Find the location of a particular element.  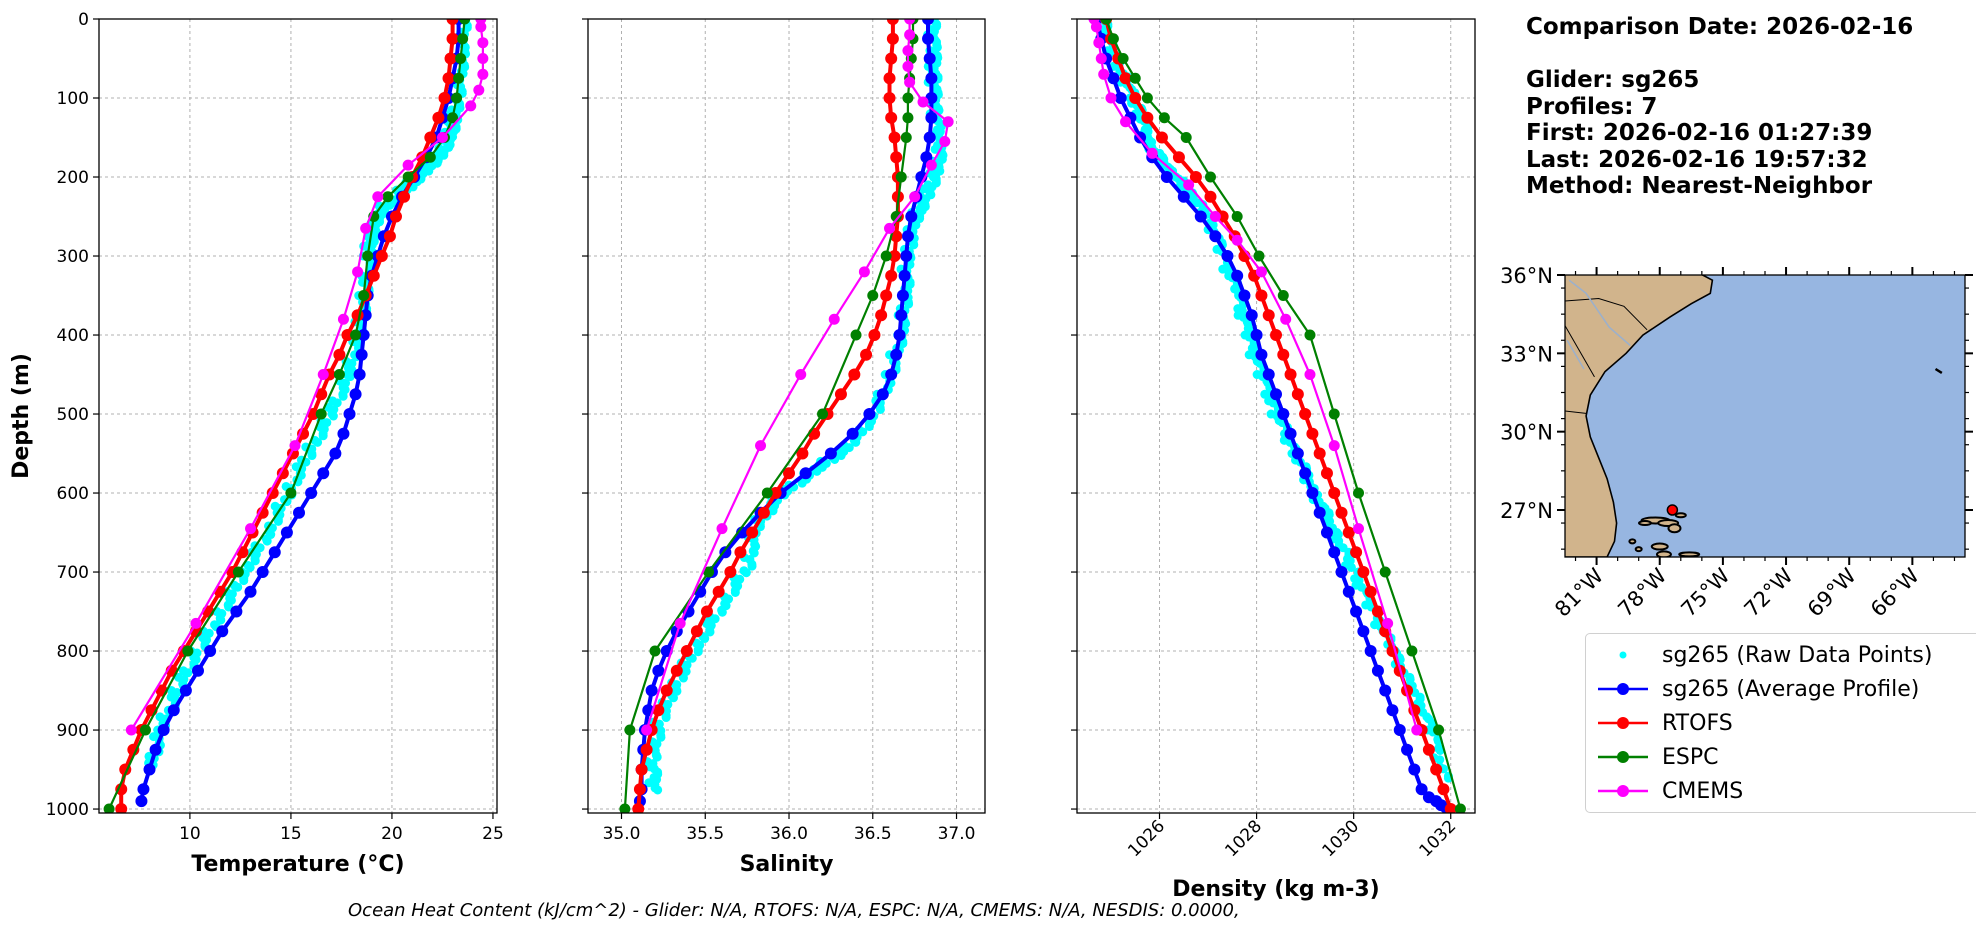

legend-swatch-rtofs is located at coordinates (1623, 723).